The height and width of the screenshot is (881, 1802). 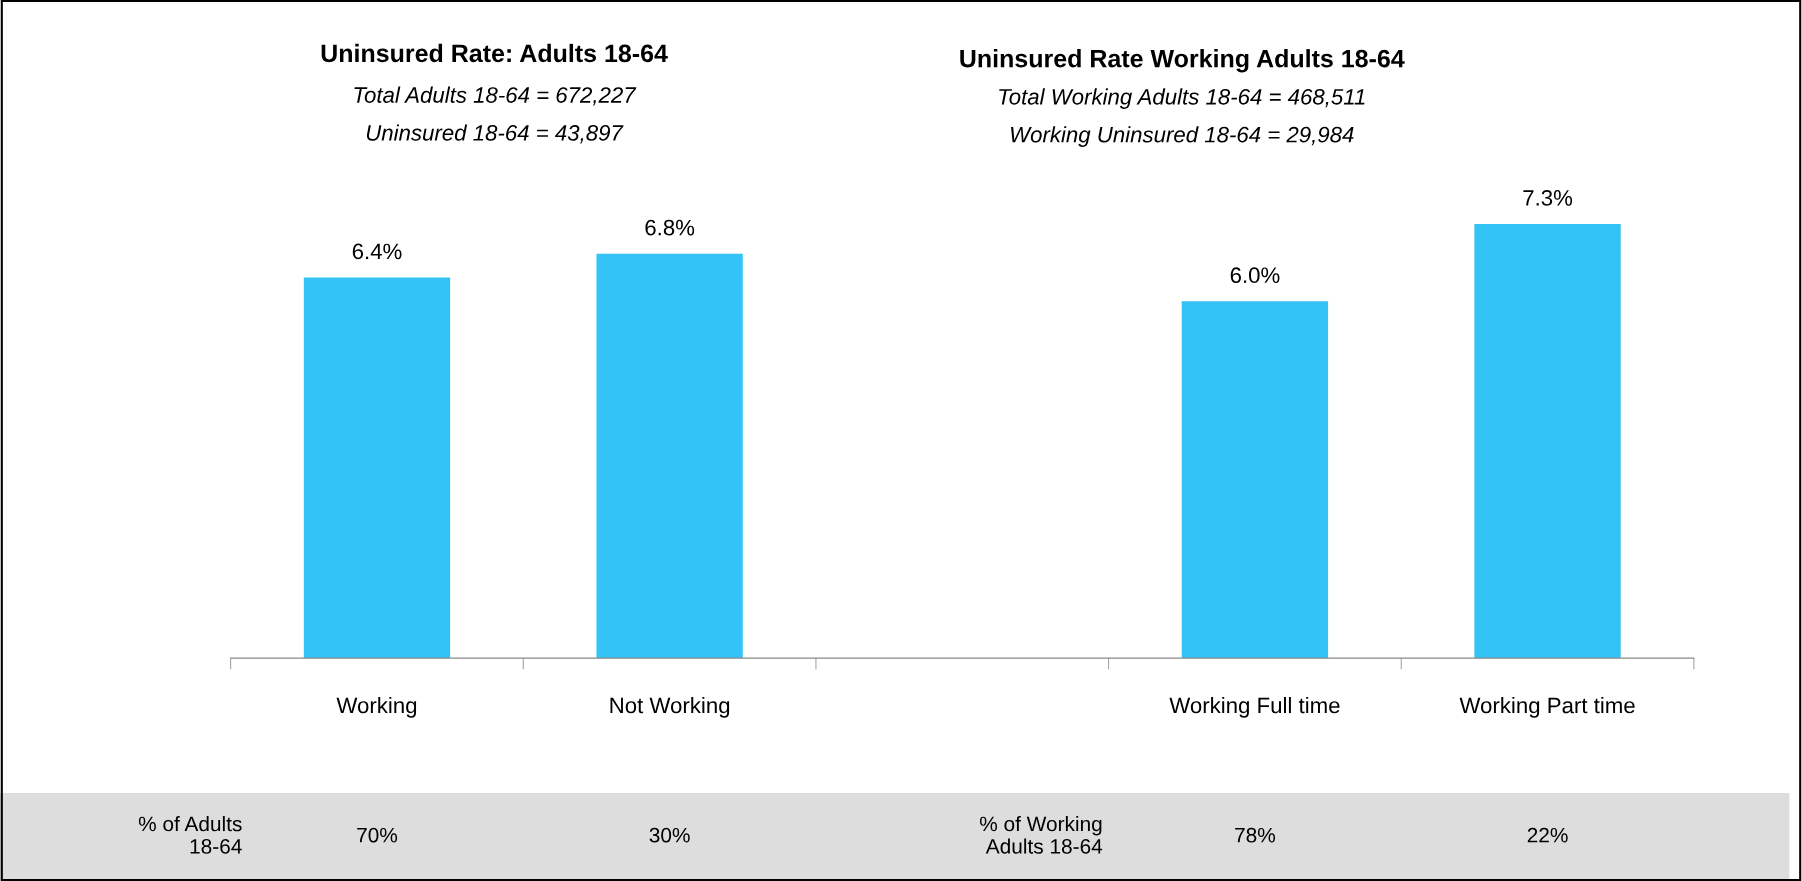 I want to click on text: Total Adults 18-64 = 672,227, so click(x=495, y=96).